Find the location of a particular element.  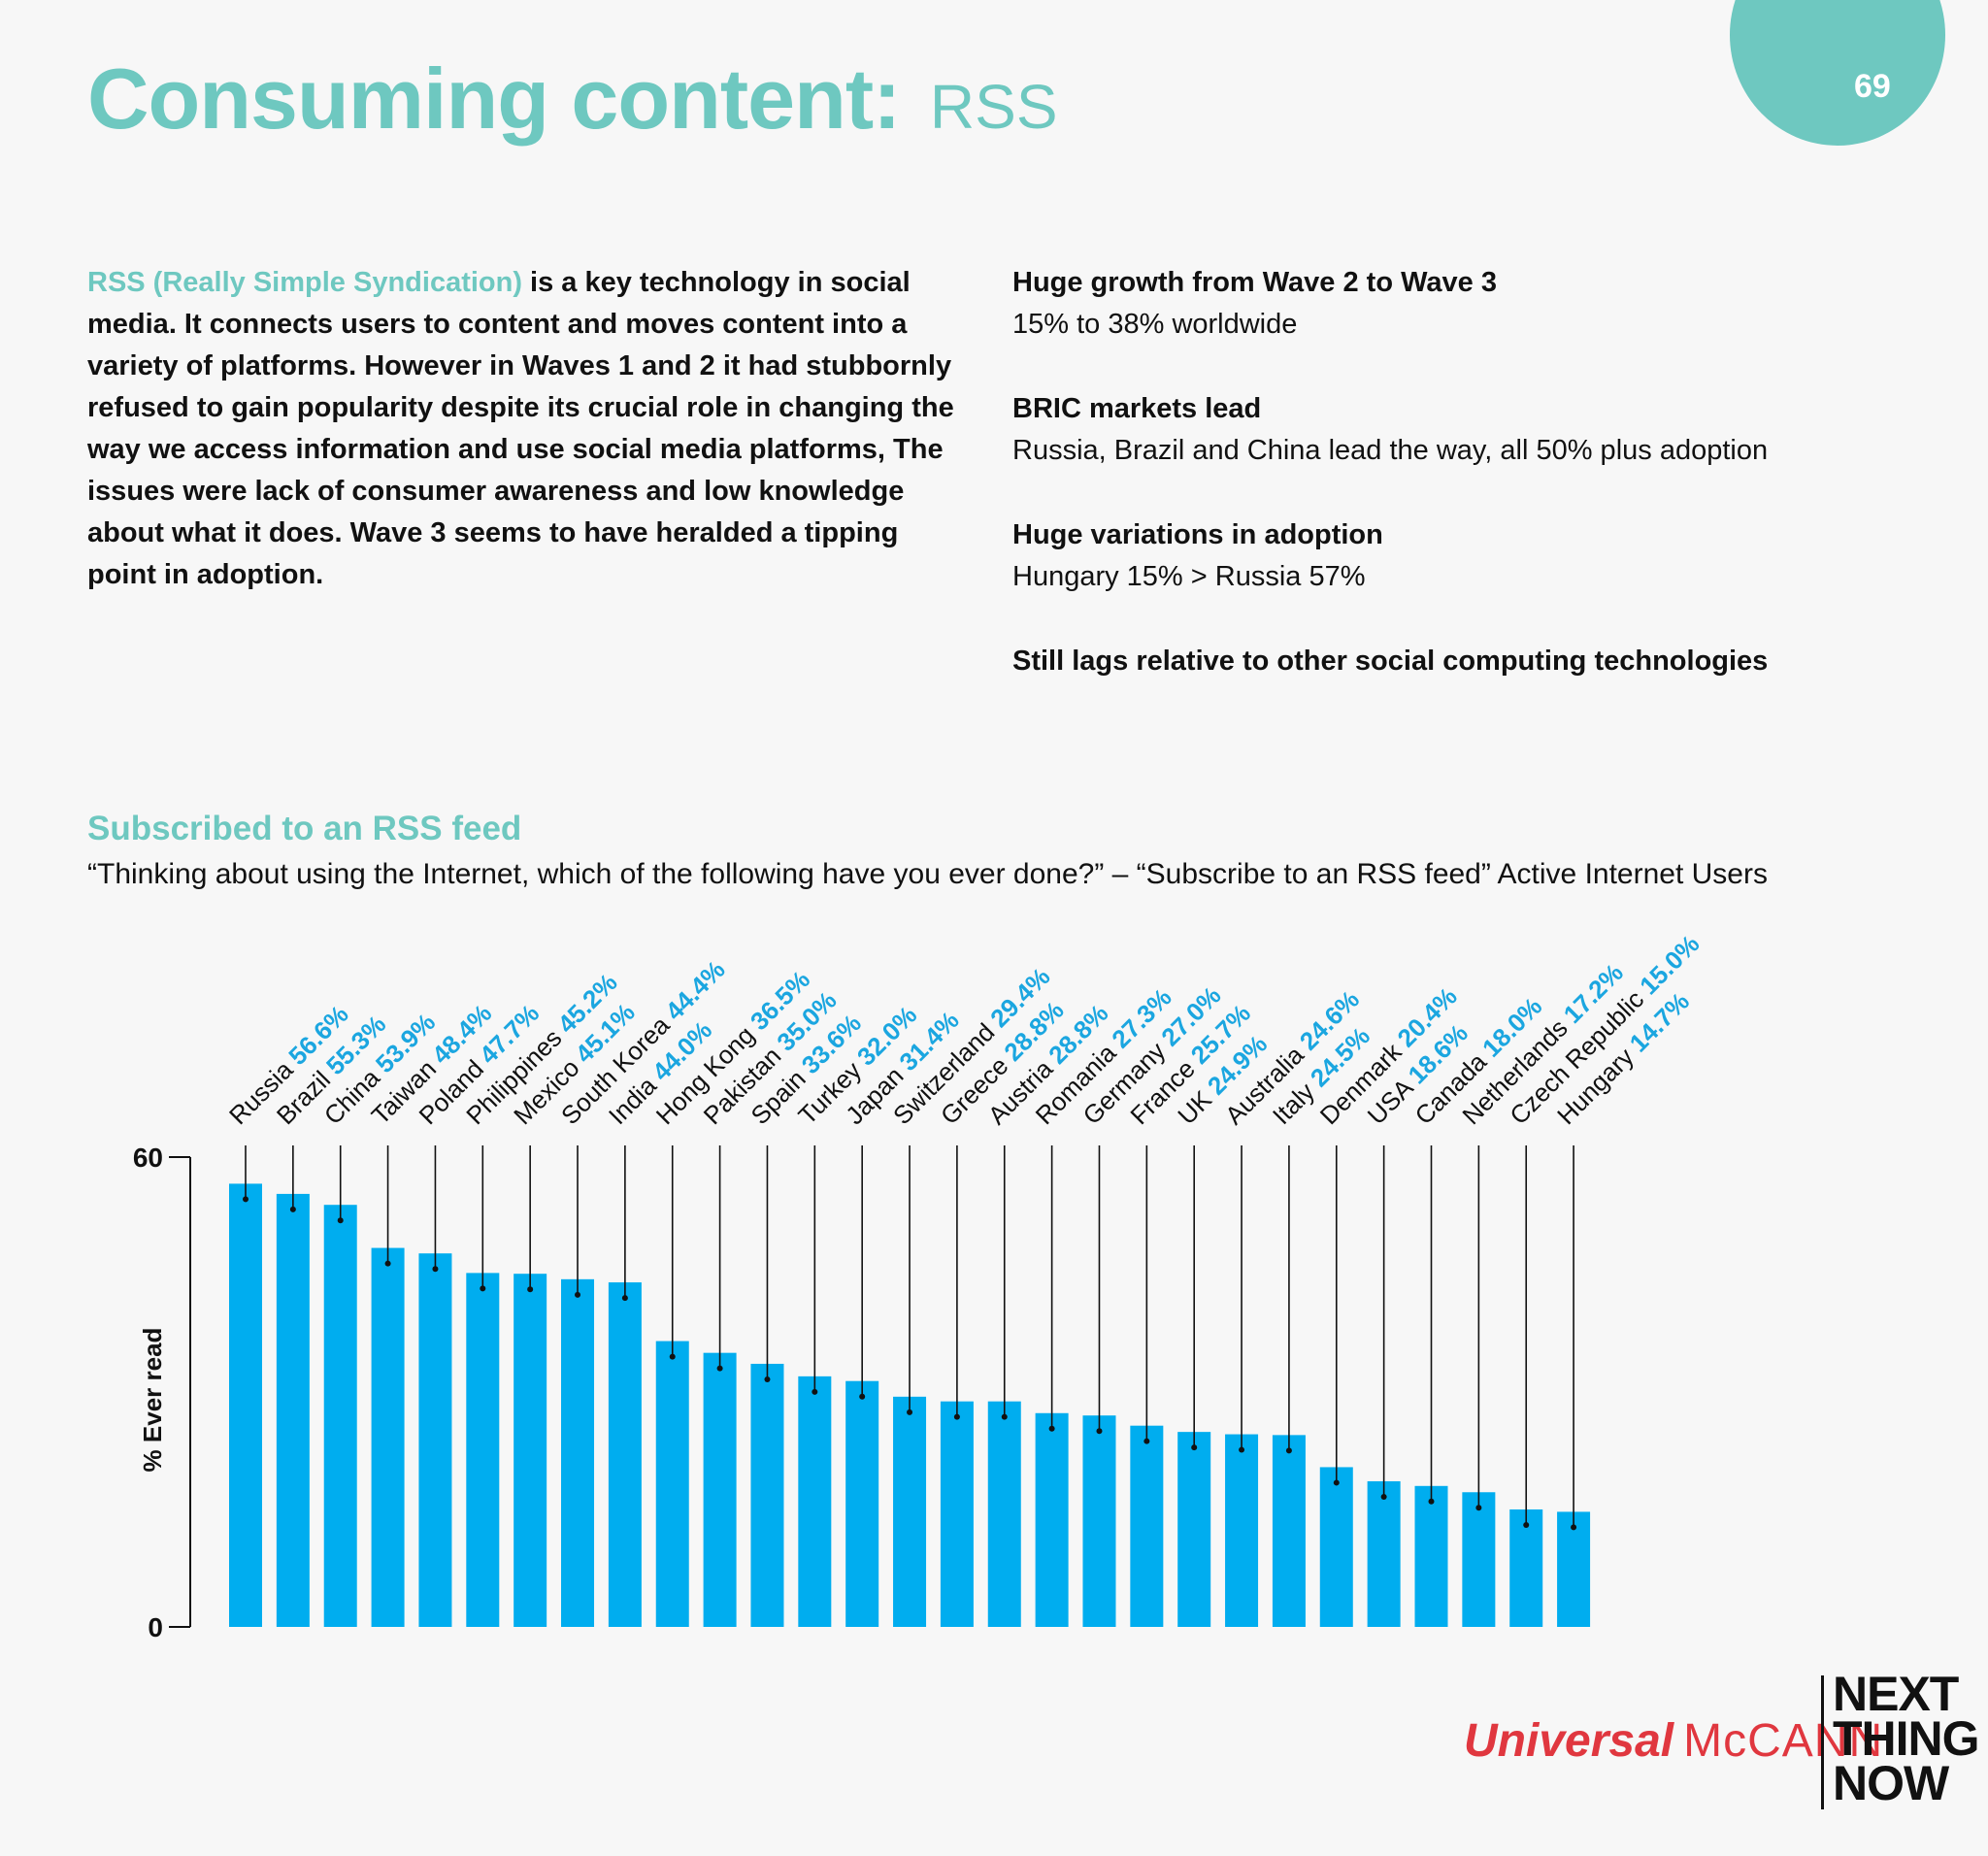

y-axis-label: % Ever read is located at coordinates (152, 1400).